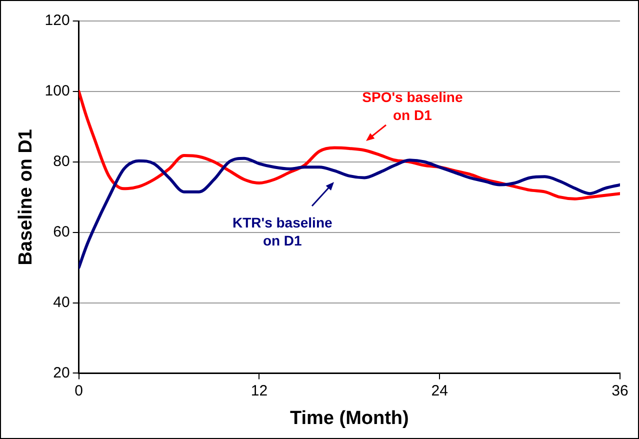 Image resolution: width=639 pixels, height=439 pixels. I want to click on annotation: SPO's baseline on D1, so click(412, 106).